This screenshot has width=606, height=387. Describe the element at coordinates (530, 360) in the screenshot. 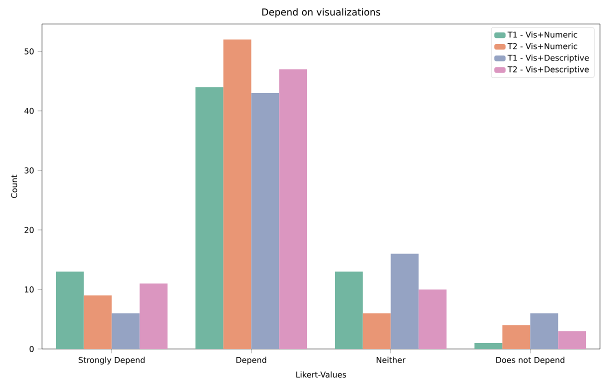

I see `x-tick-label: Does not Depend` at that location.